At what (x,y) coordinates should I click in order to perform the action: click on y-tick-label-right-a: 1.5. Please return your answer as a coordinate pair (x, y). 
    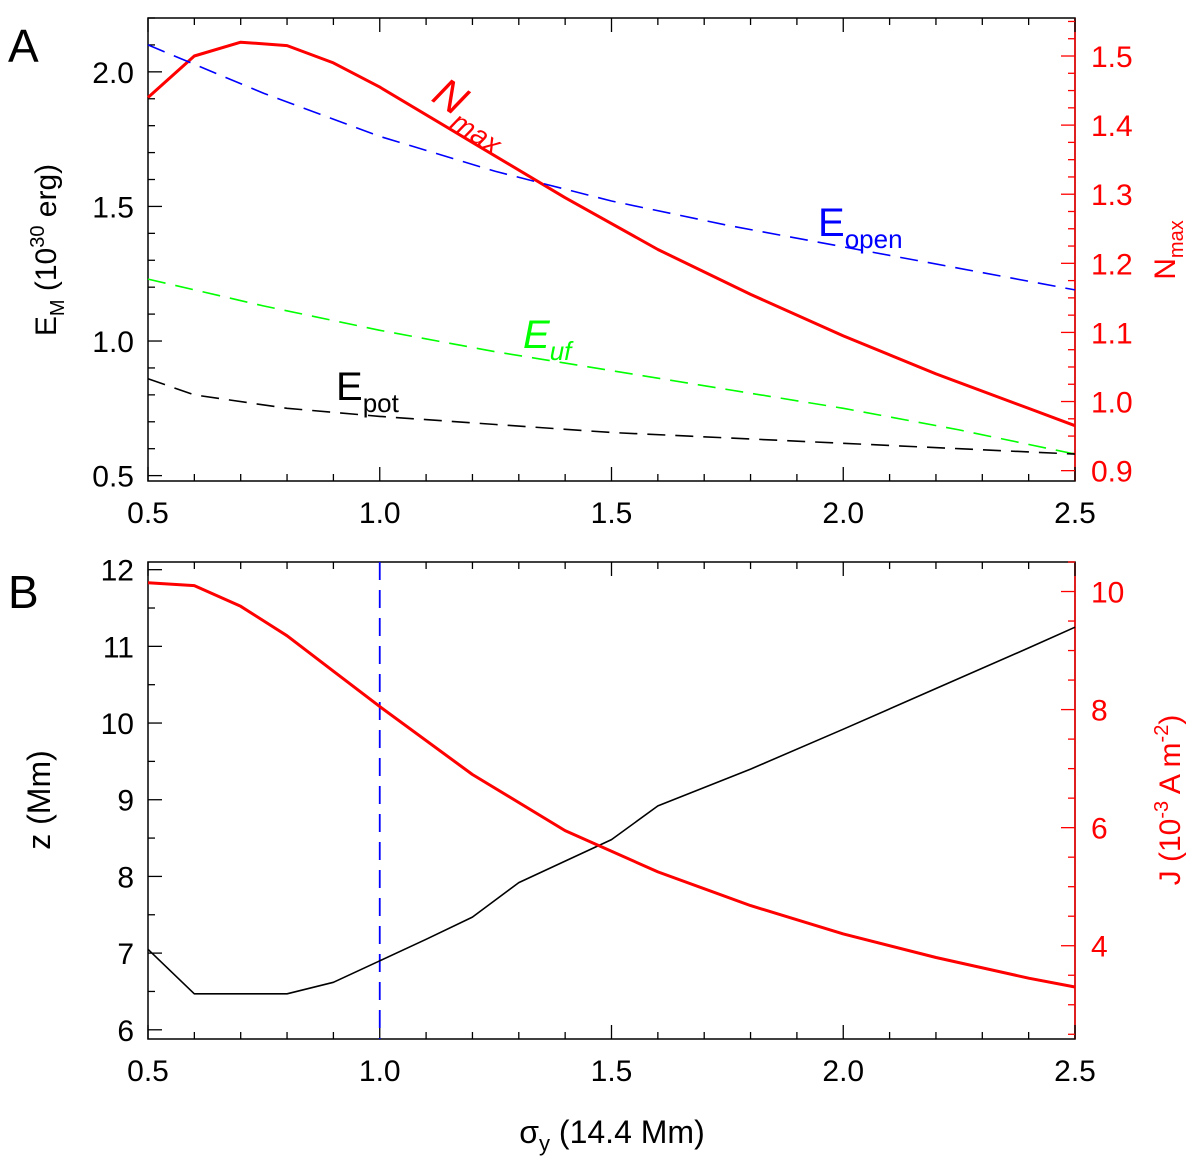
    Looking at the image, I should click on (1112, 57).